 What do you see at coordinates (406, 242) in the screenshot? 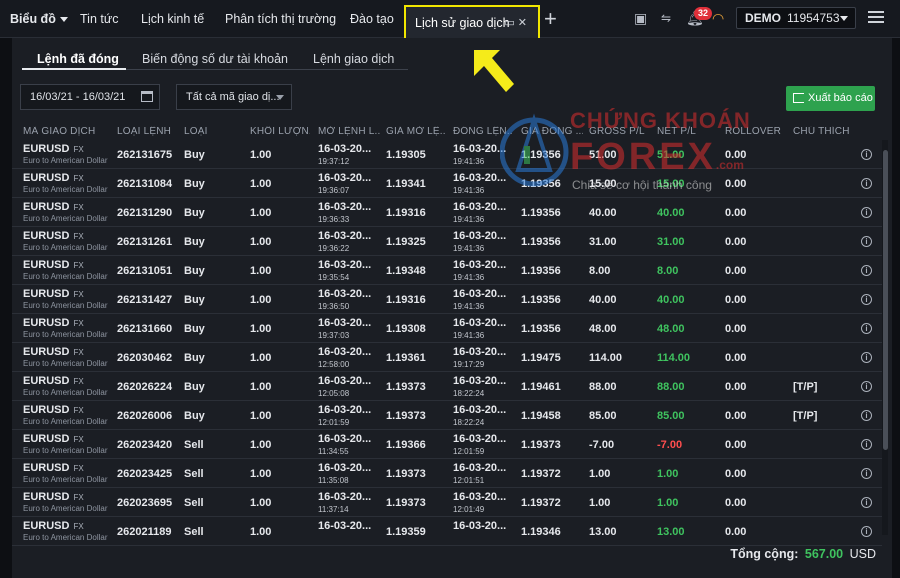
I see `open-price-cell: 1.19325` at bounding box center [406, 242].